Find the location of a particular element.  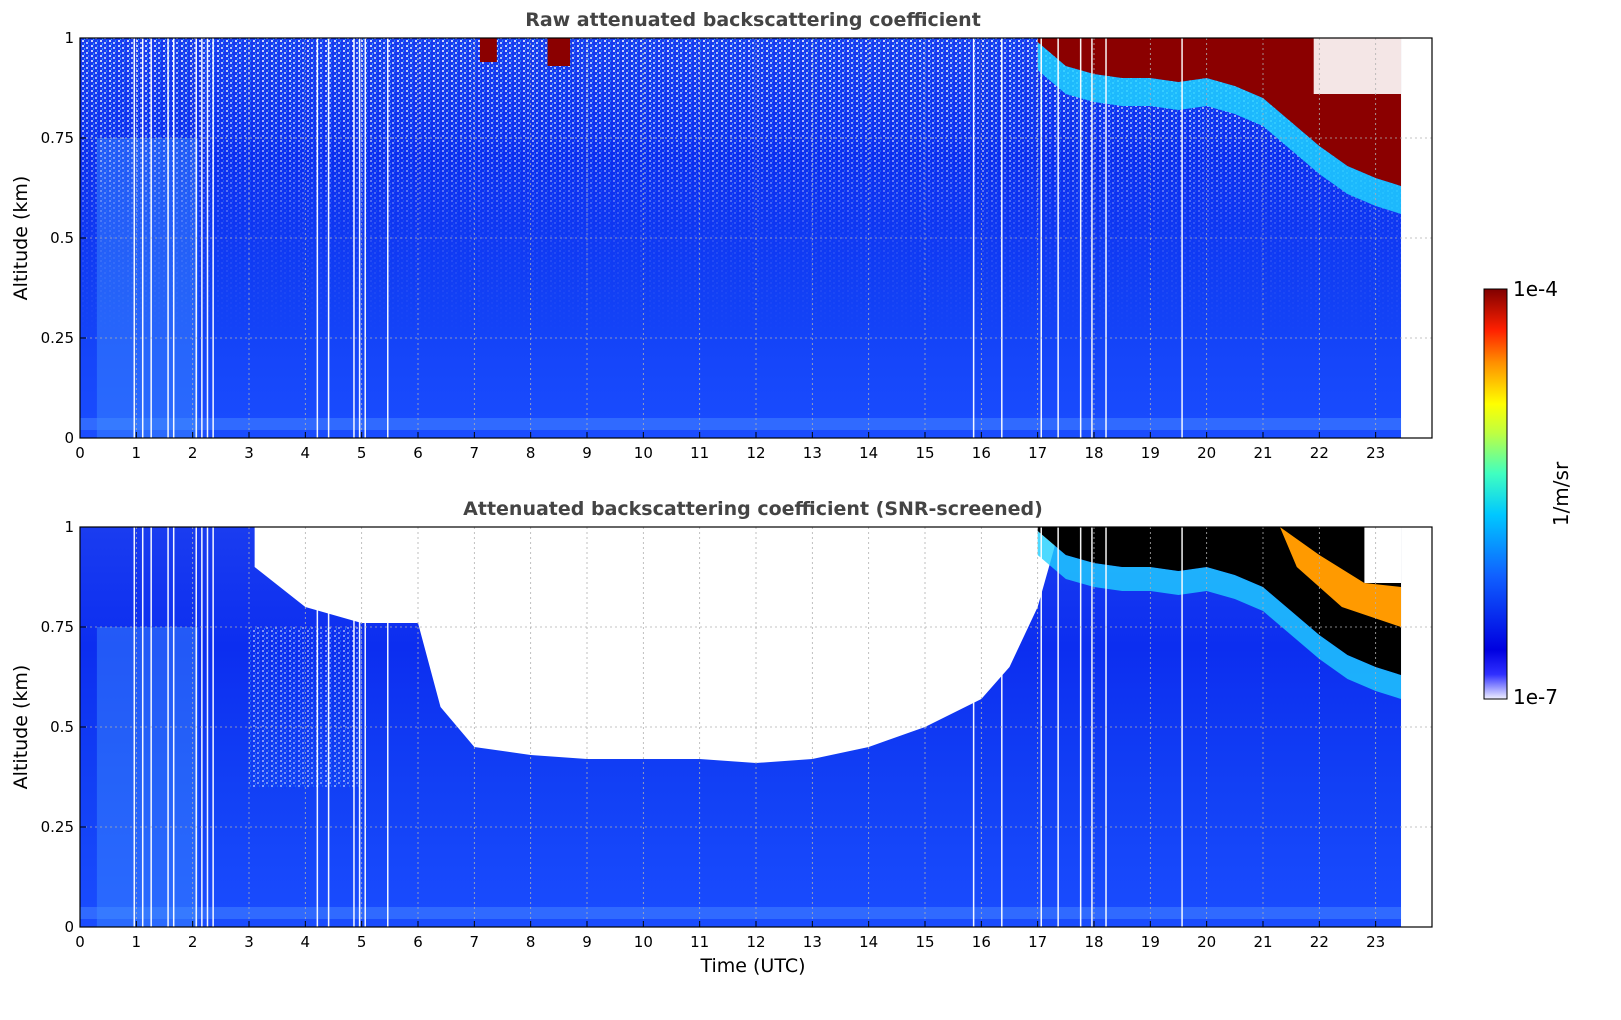

x-tick-label: 22 is located at coordinates (1319, 942).